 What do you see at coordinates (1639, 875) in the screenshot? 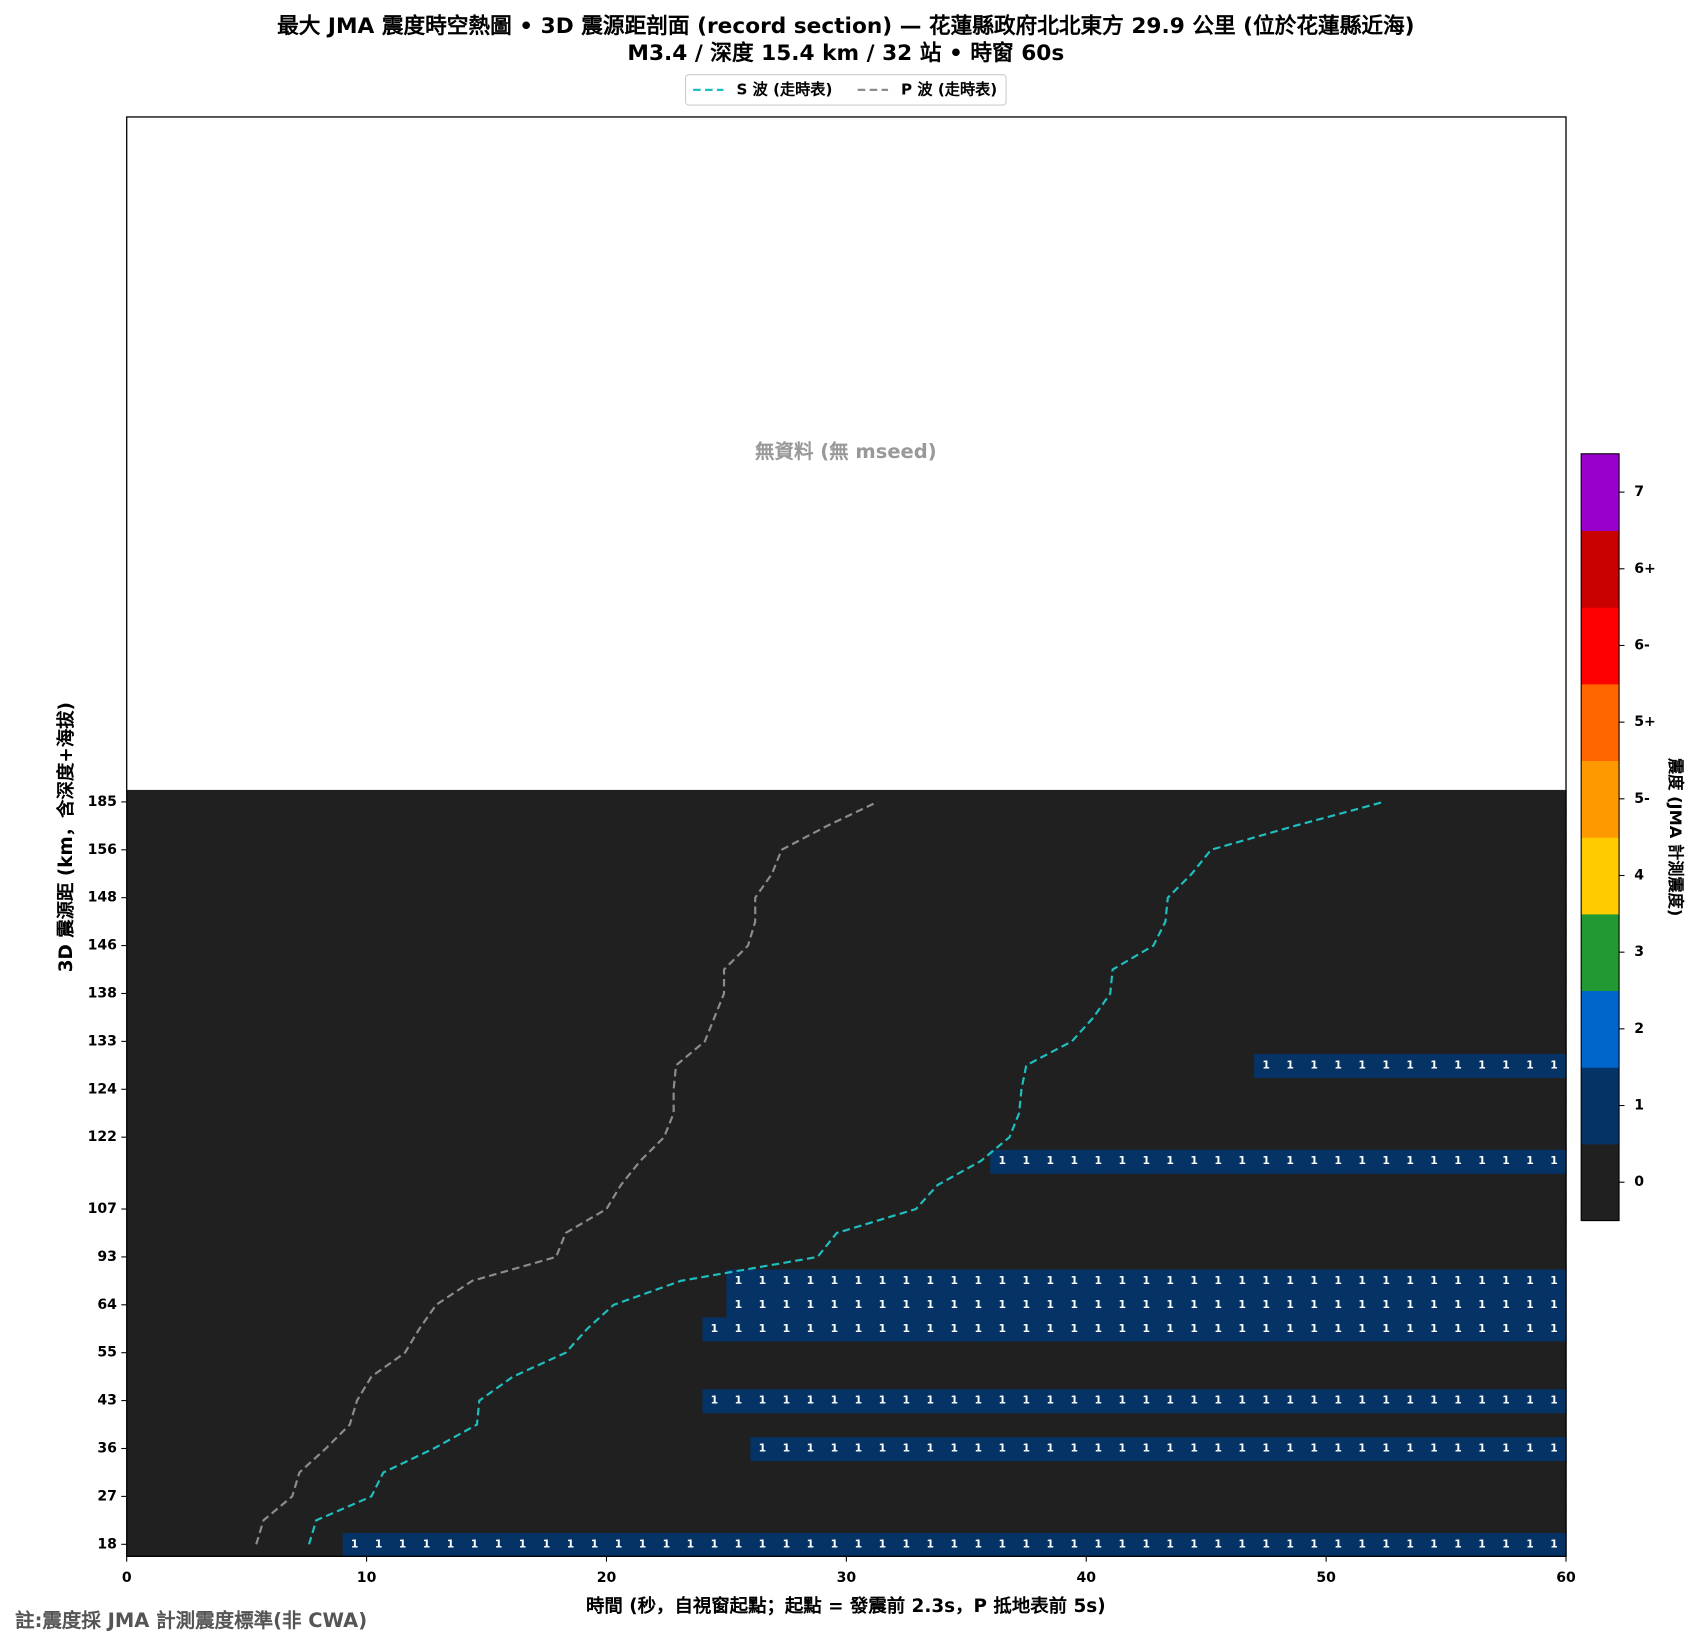
I see `colorbar-tick-label: 4` at bounding box center [1639, 875].